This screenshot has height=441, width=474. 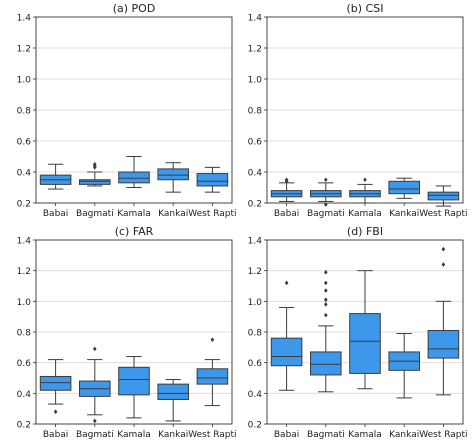 I want to click on panel-title: (c) FAR, so click(x=134, y=231).